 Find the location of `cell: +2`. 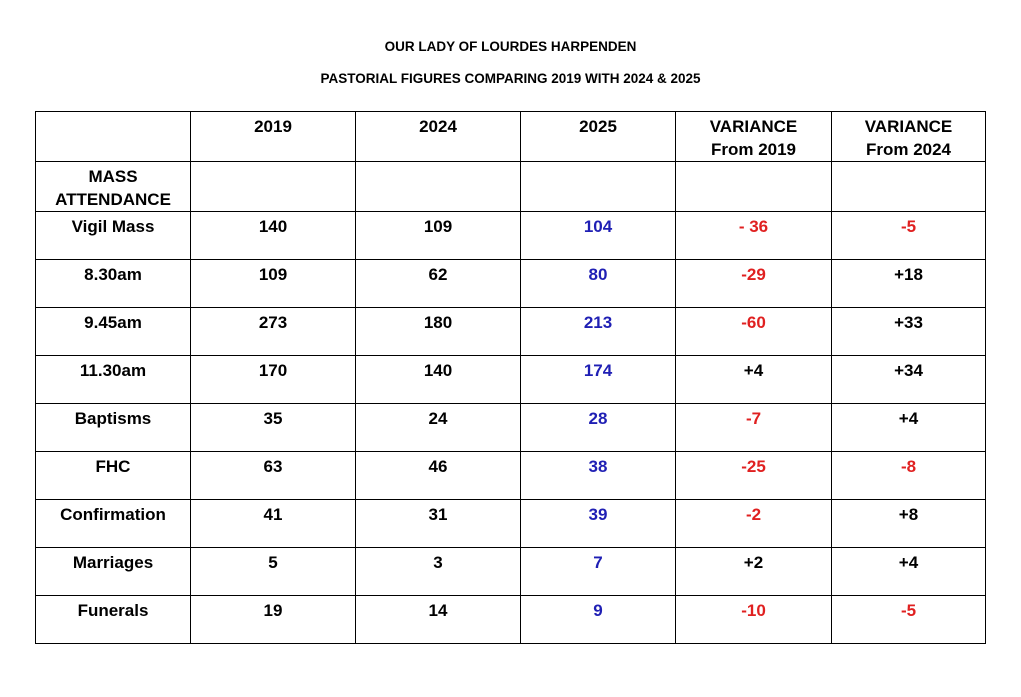

cell: +2 is located at coordinates (753, 571).